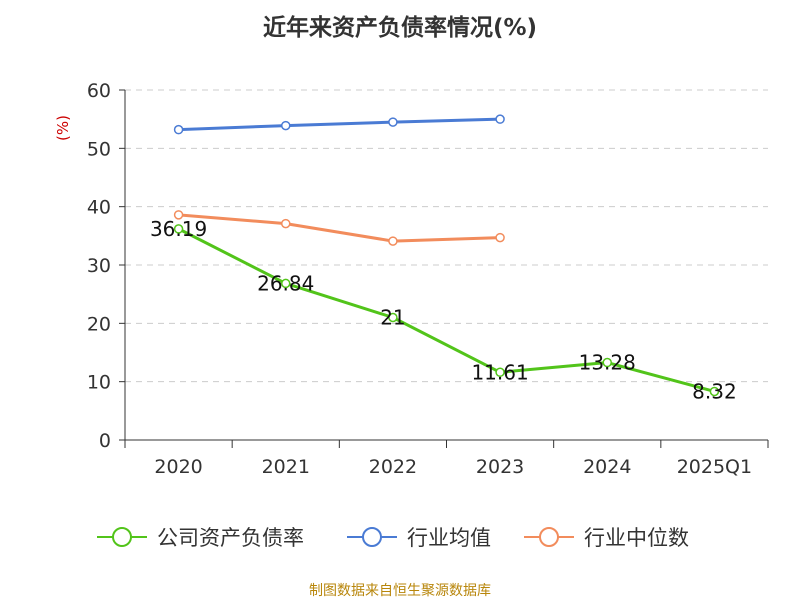 The width and height of the screenshot is (800, 600). Describe the element at coordinates (286, 467) in the screenshot. I see `x-tick-label: 2021` at that location.